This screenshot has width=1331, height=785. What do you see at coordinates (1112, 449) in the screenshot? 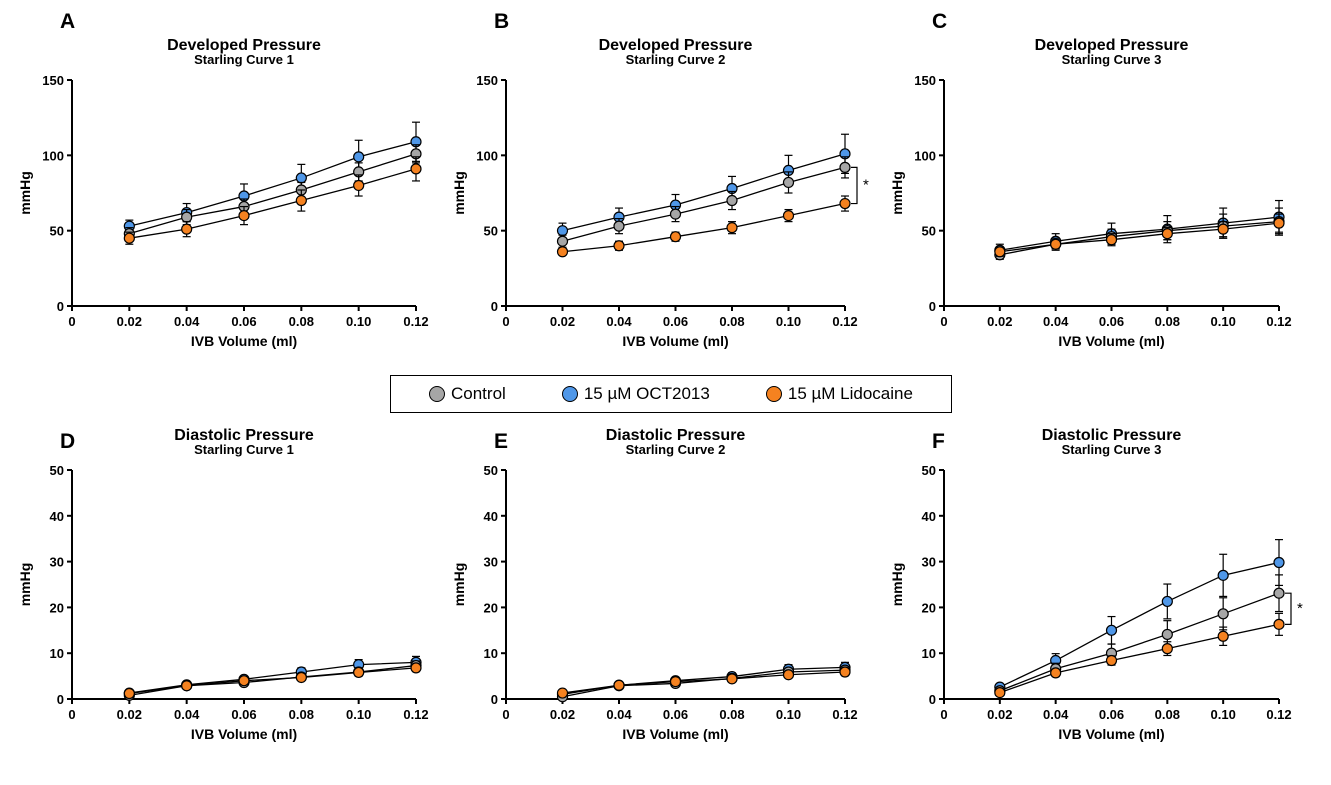
I see `chart-subtitle: Starling Curve 3` at bounding box center [1112, 449].